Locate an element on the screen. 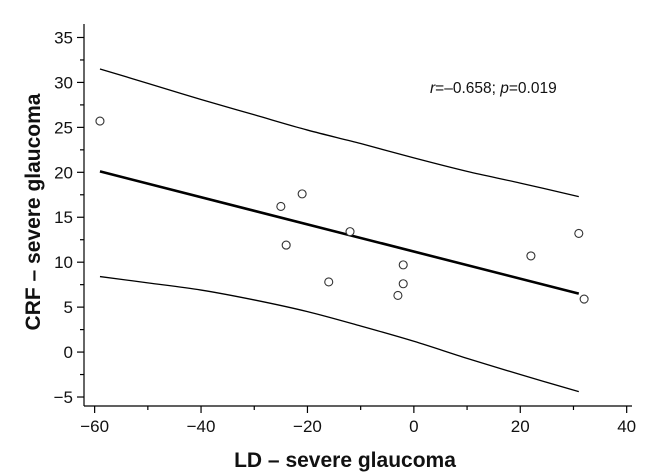  annotation-value: =–0.658; is located at coordinates (467, 88).